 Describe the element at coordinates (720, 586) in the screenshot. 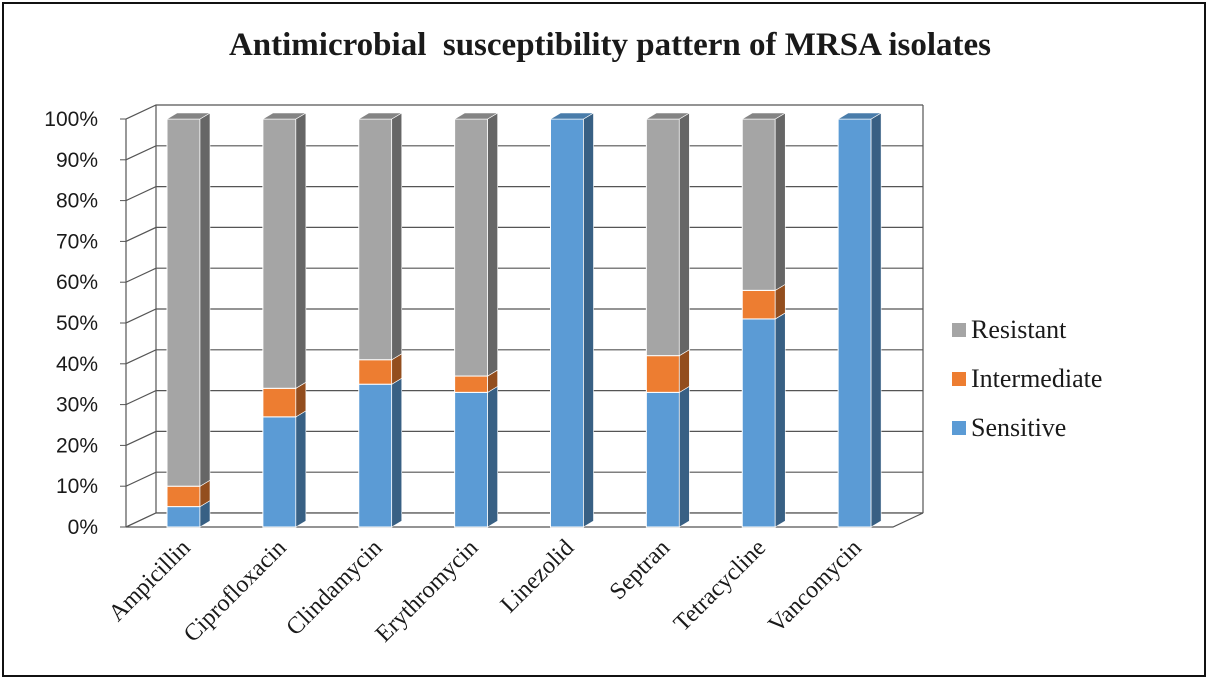

I see `category-label: Tetracycline` at that location.